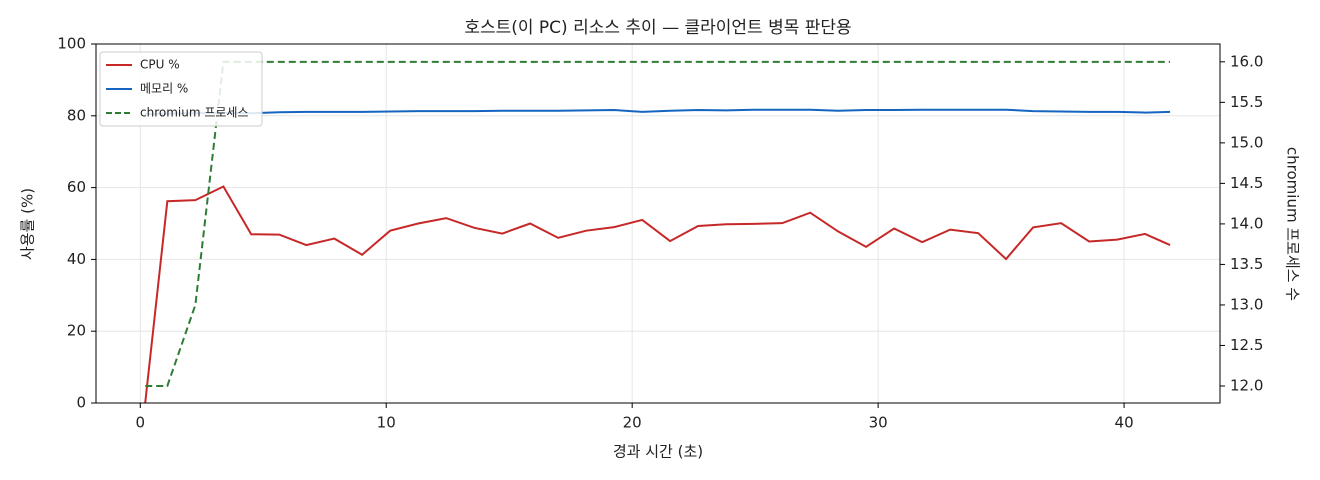 Image resolution: width=1320 pixels, height=480 pixels. Describe the element at coordinates (76, 259) in the screenshot. I see `y-tick-label: 40` at that location.